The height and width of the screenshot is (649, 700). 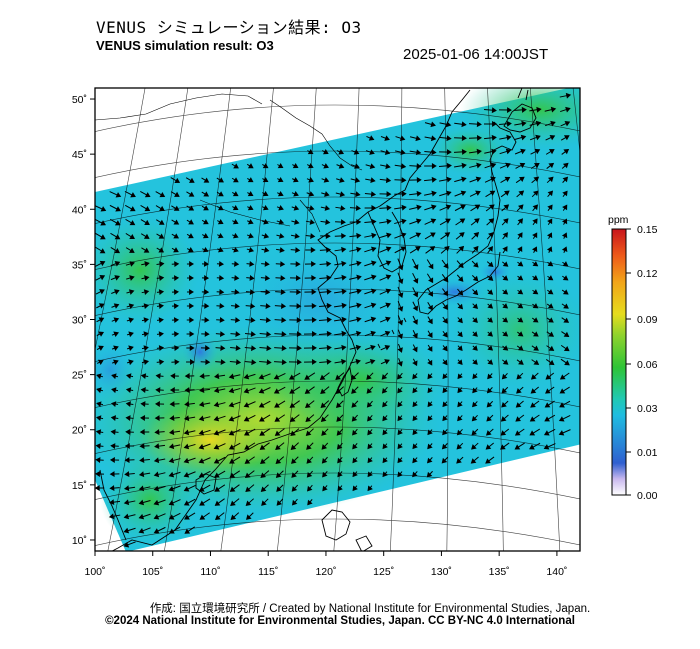 I want to click on colorbar-tick-label: 0.15, so click(x=647, y=230).